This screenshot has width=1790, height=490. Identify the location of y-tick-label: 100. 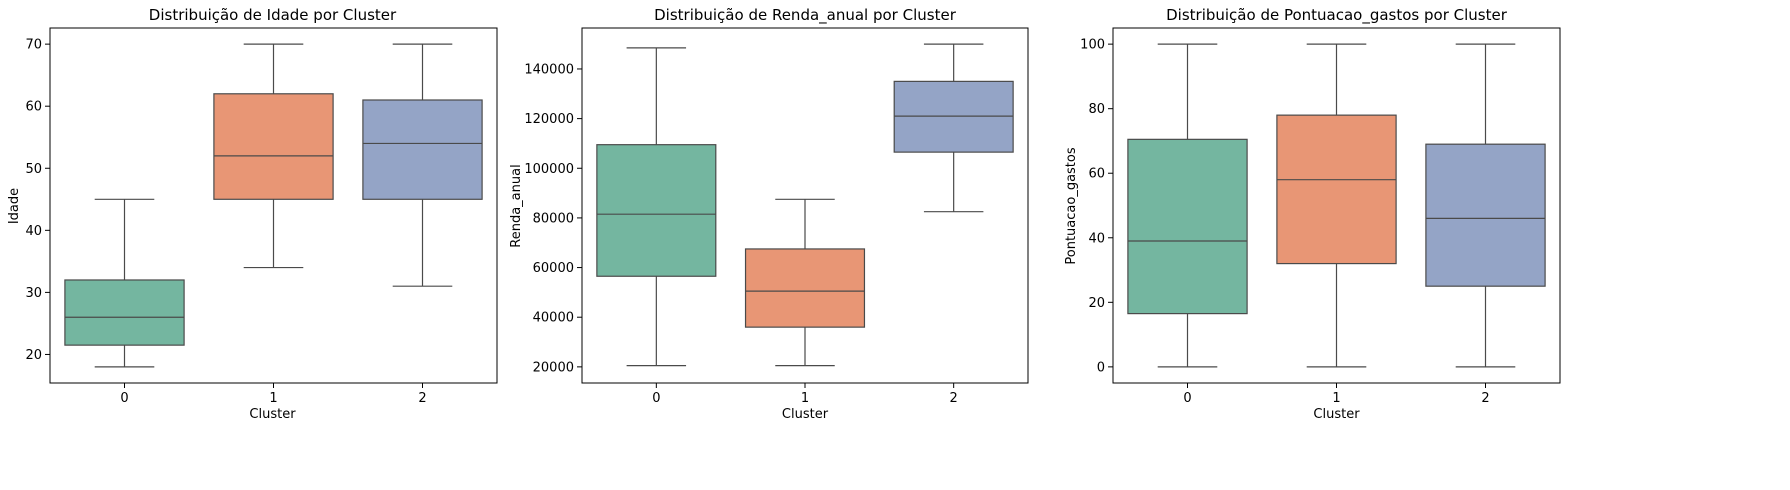
(1092, 45).